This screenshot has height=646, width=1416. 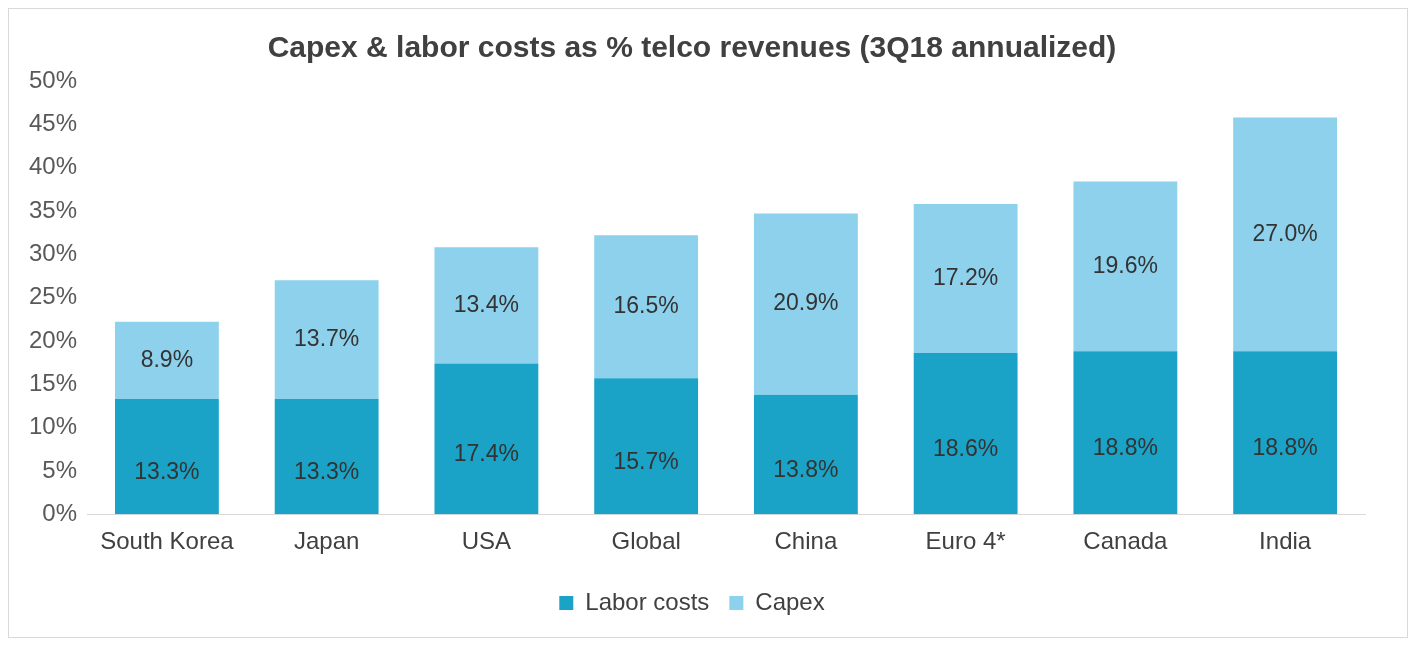 I want to click on y-tick-label: 5%, so click(x=60, y=469).